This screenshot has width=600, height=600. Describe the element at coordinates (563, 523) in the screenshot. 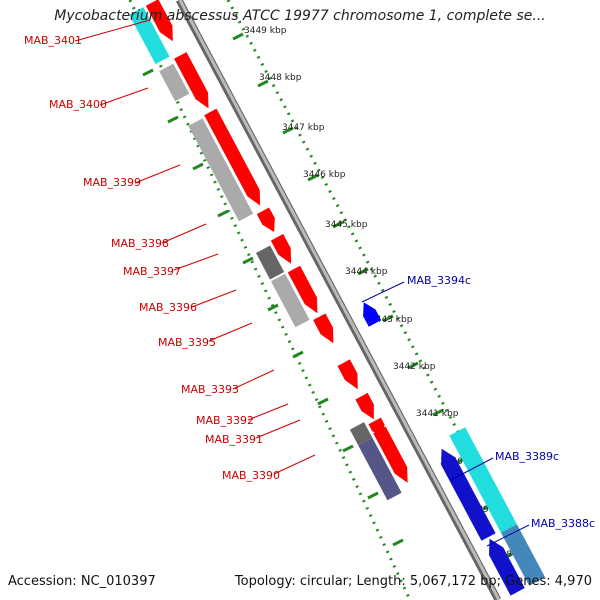

I see `gene-label-reverse: MAB_3388c` at that location.